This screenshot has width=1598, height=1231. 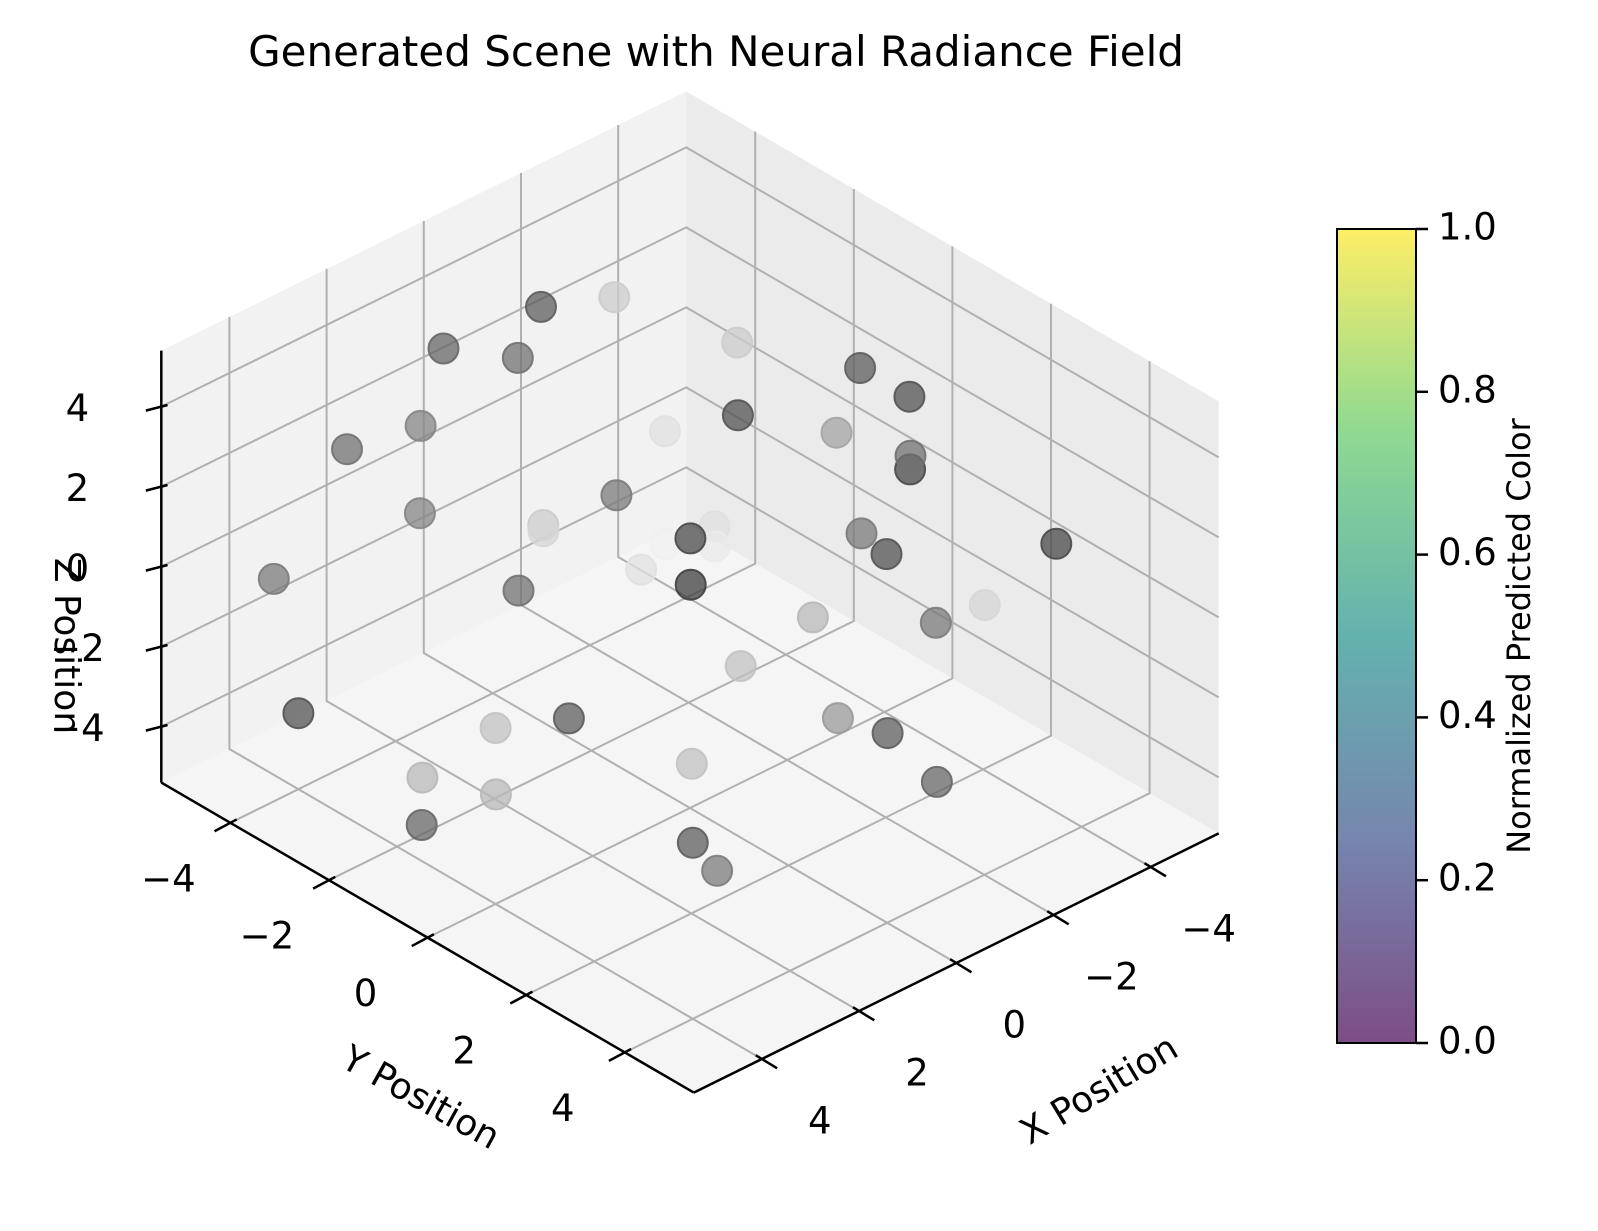 What do you see at coordinates (917, 1072) in the screenshot?
I see `x-axis-tick-label: 2` at bounding box center [917, 1072].